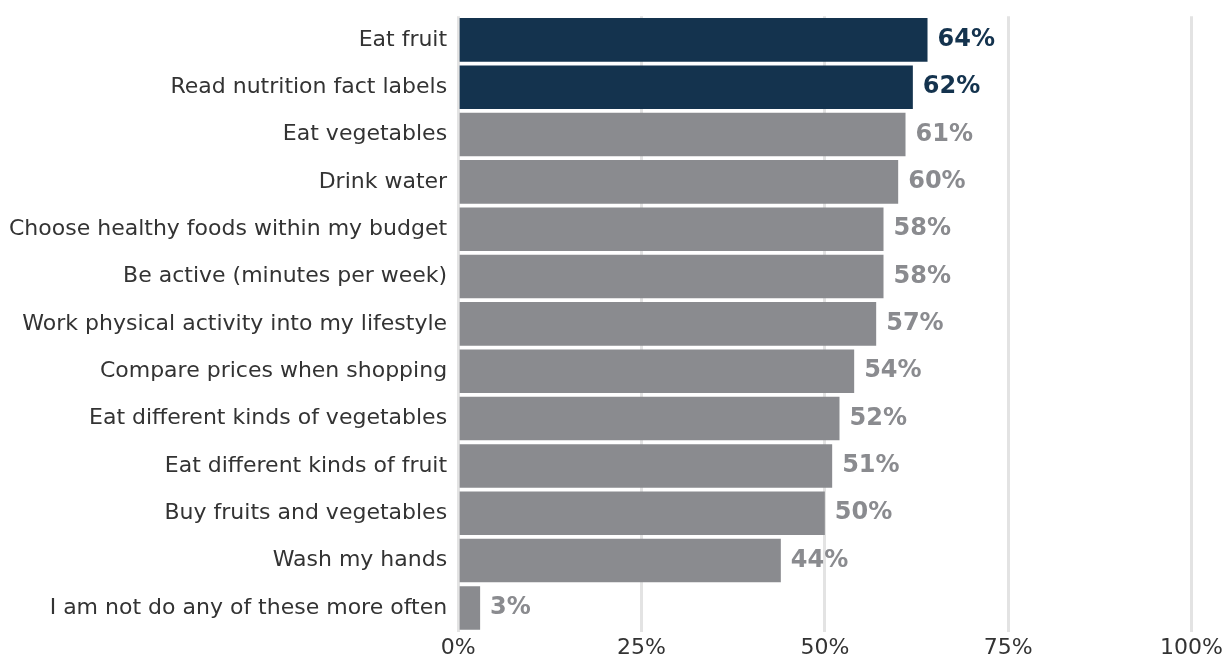 The height and width of the screenshot is (668, 1226). What do you see at coordinates (360, 559) in the screenshot?
I see `y-tick-label: Wash my hands` at bounding box center [360, 559].